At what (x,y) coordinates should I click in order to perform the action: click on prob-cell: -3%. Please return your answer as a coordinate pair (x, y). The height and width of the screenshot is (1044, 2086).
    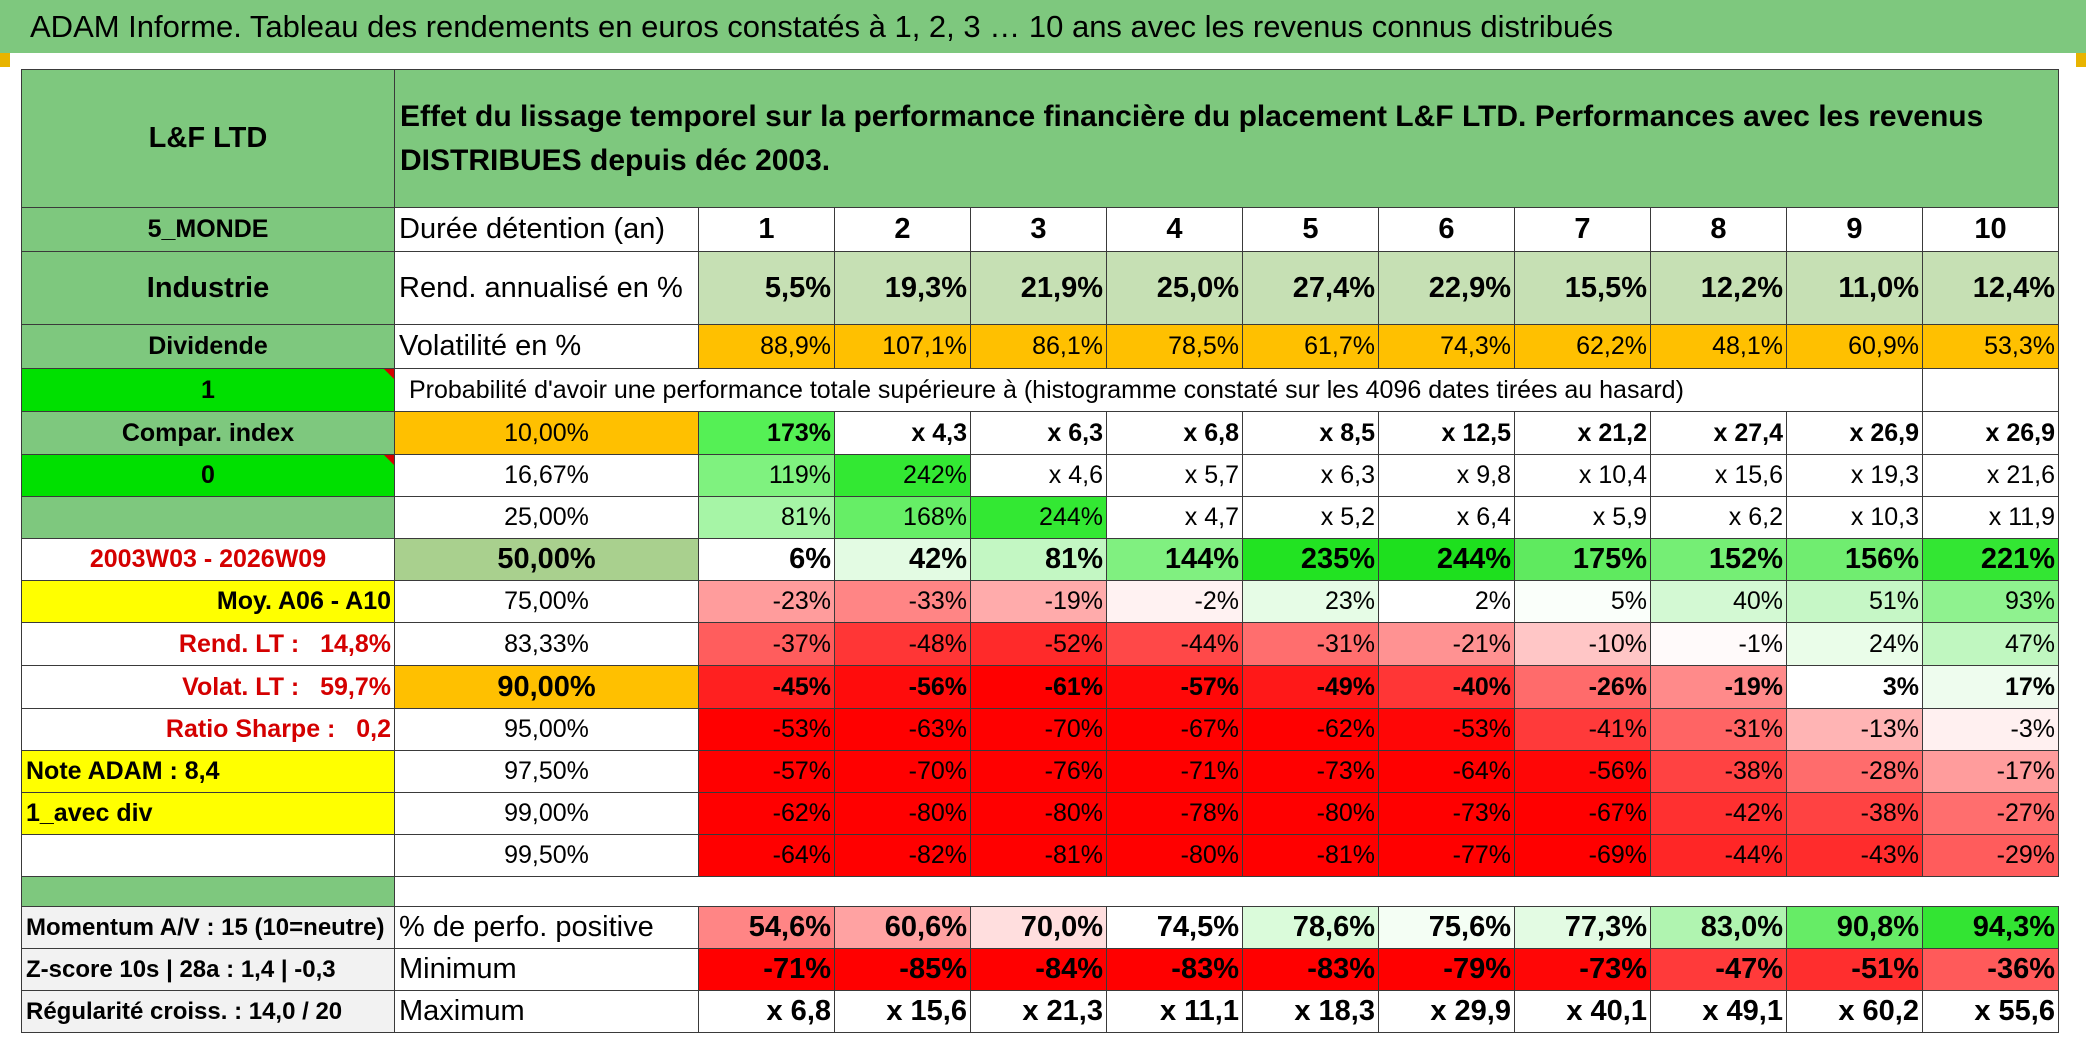
    Looking at the image, I should click on (1990, 729).